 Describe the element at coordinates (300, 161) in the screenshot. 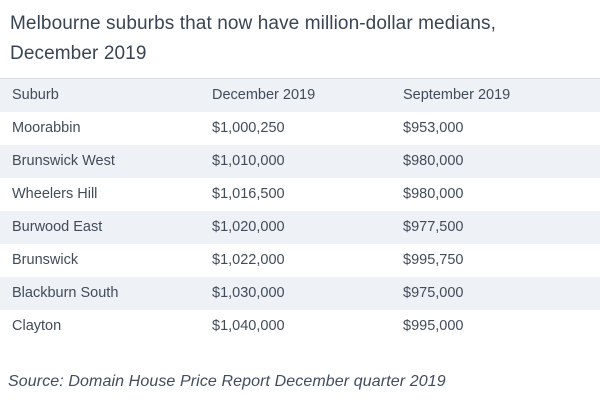

I see `table-row: Brunswick West $1,010,000 $980,000` at that location.